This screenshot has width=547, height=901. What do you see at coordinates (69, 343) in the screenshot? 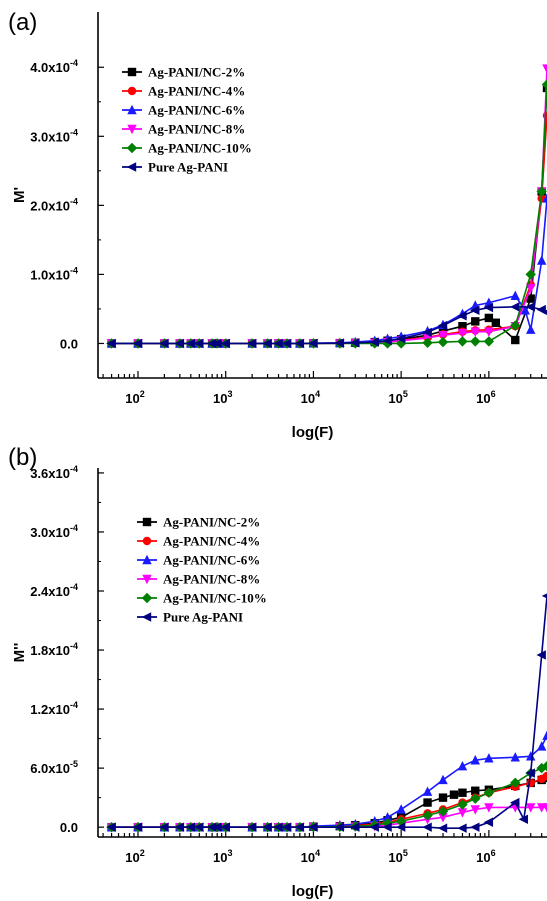
I see `y-tick-label: 0.0` at bounding box center [69, 343].